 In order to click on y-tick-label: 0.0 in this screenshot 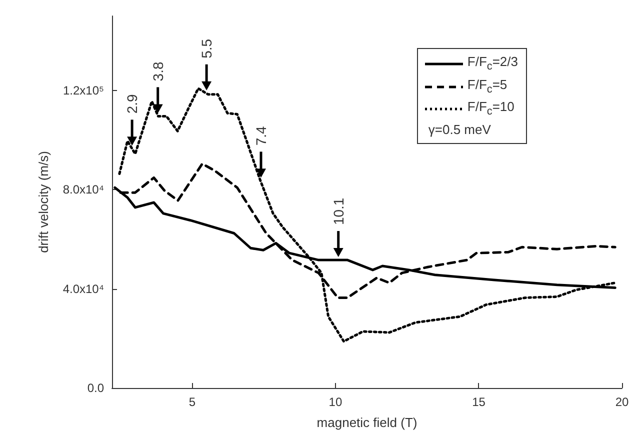, I will do `click(95, 388)`.